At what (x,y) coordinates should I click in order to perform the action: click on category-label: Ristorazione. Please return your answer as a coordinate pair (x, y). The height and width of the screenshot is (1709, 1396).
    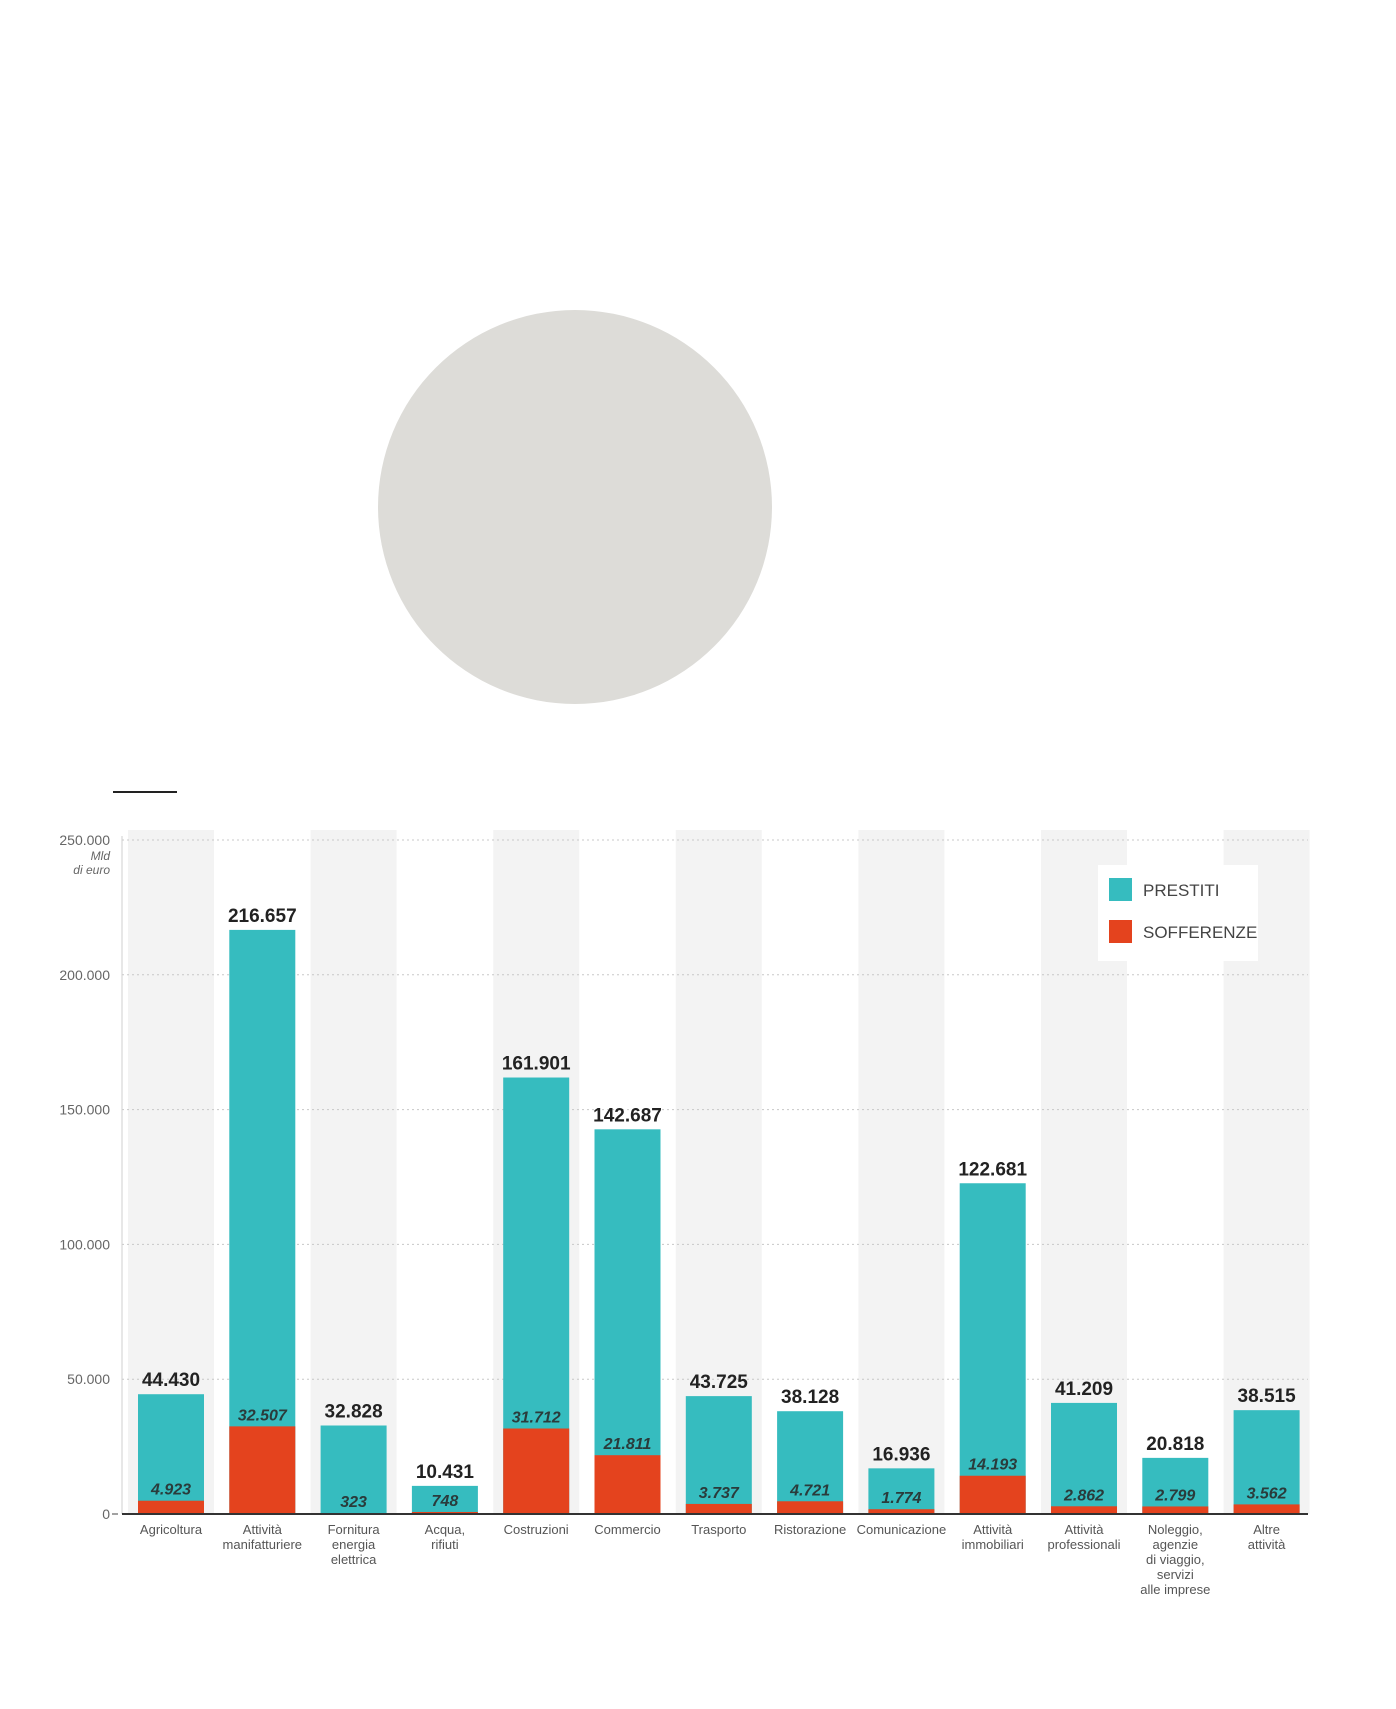
    Looking at the image, I should click on (810, 1529).